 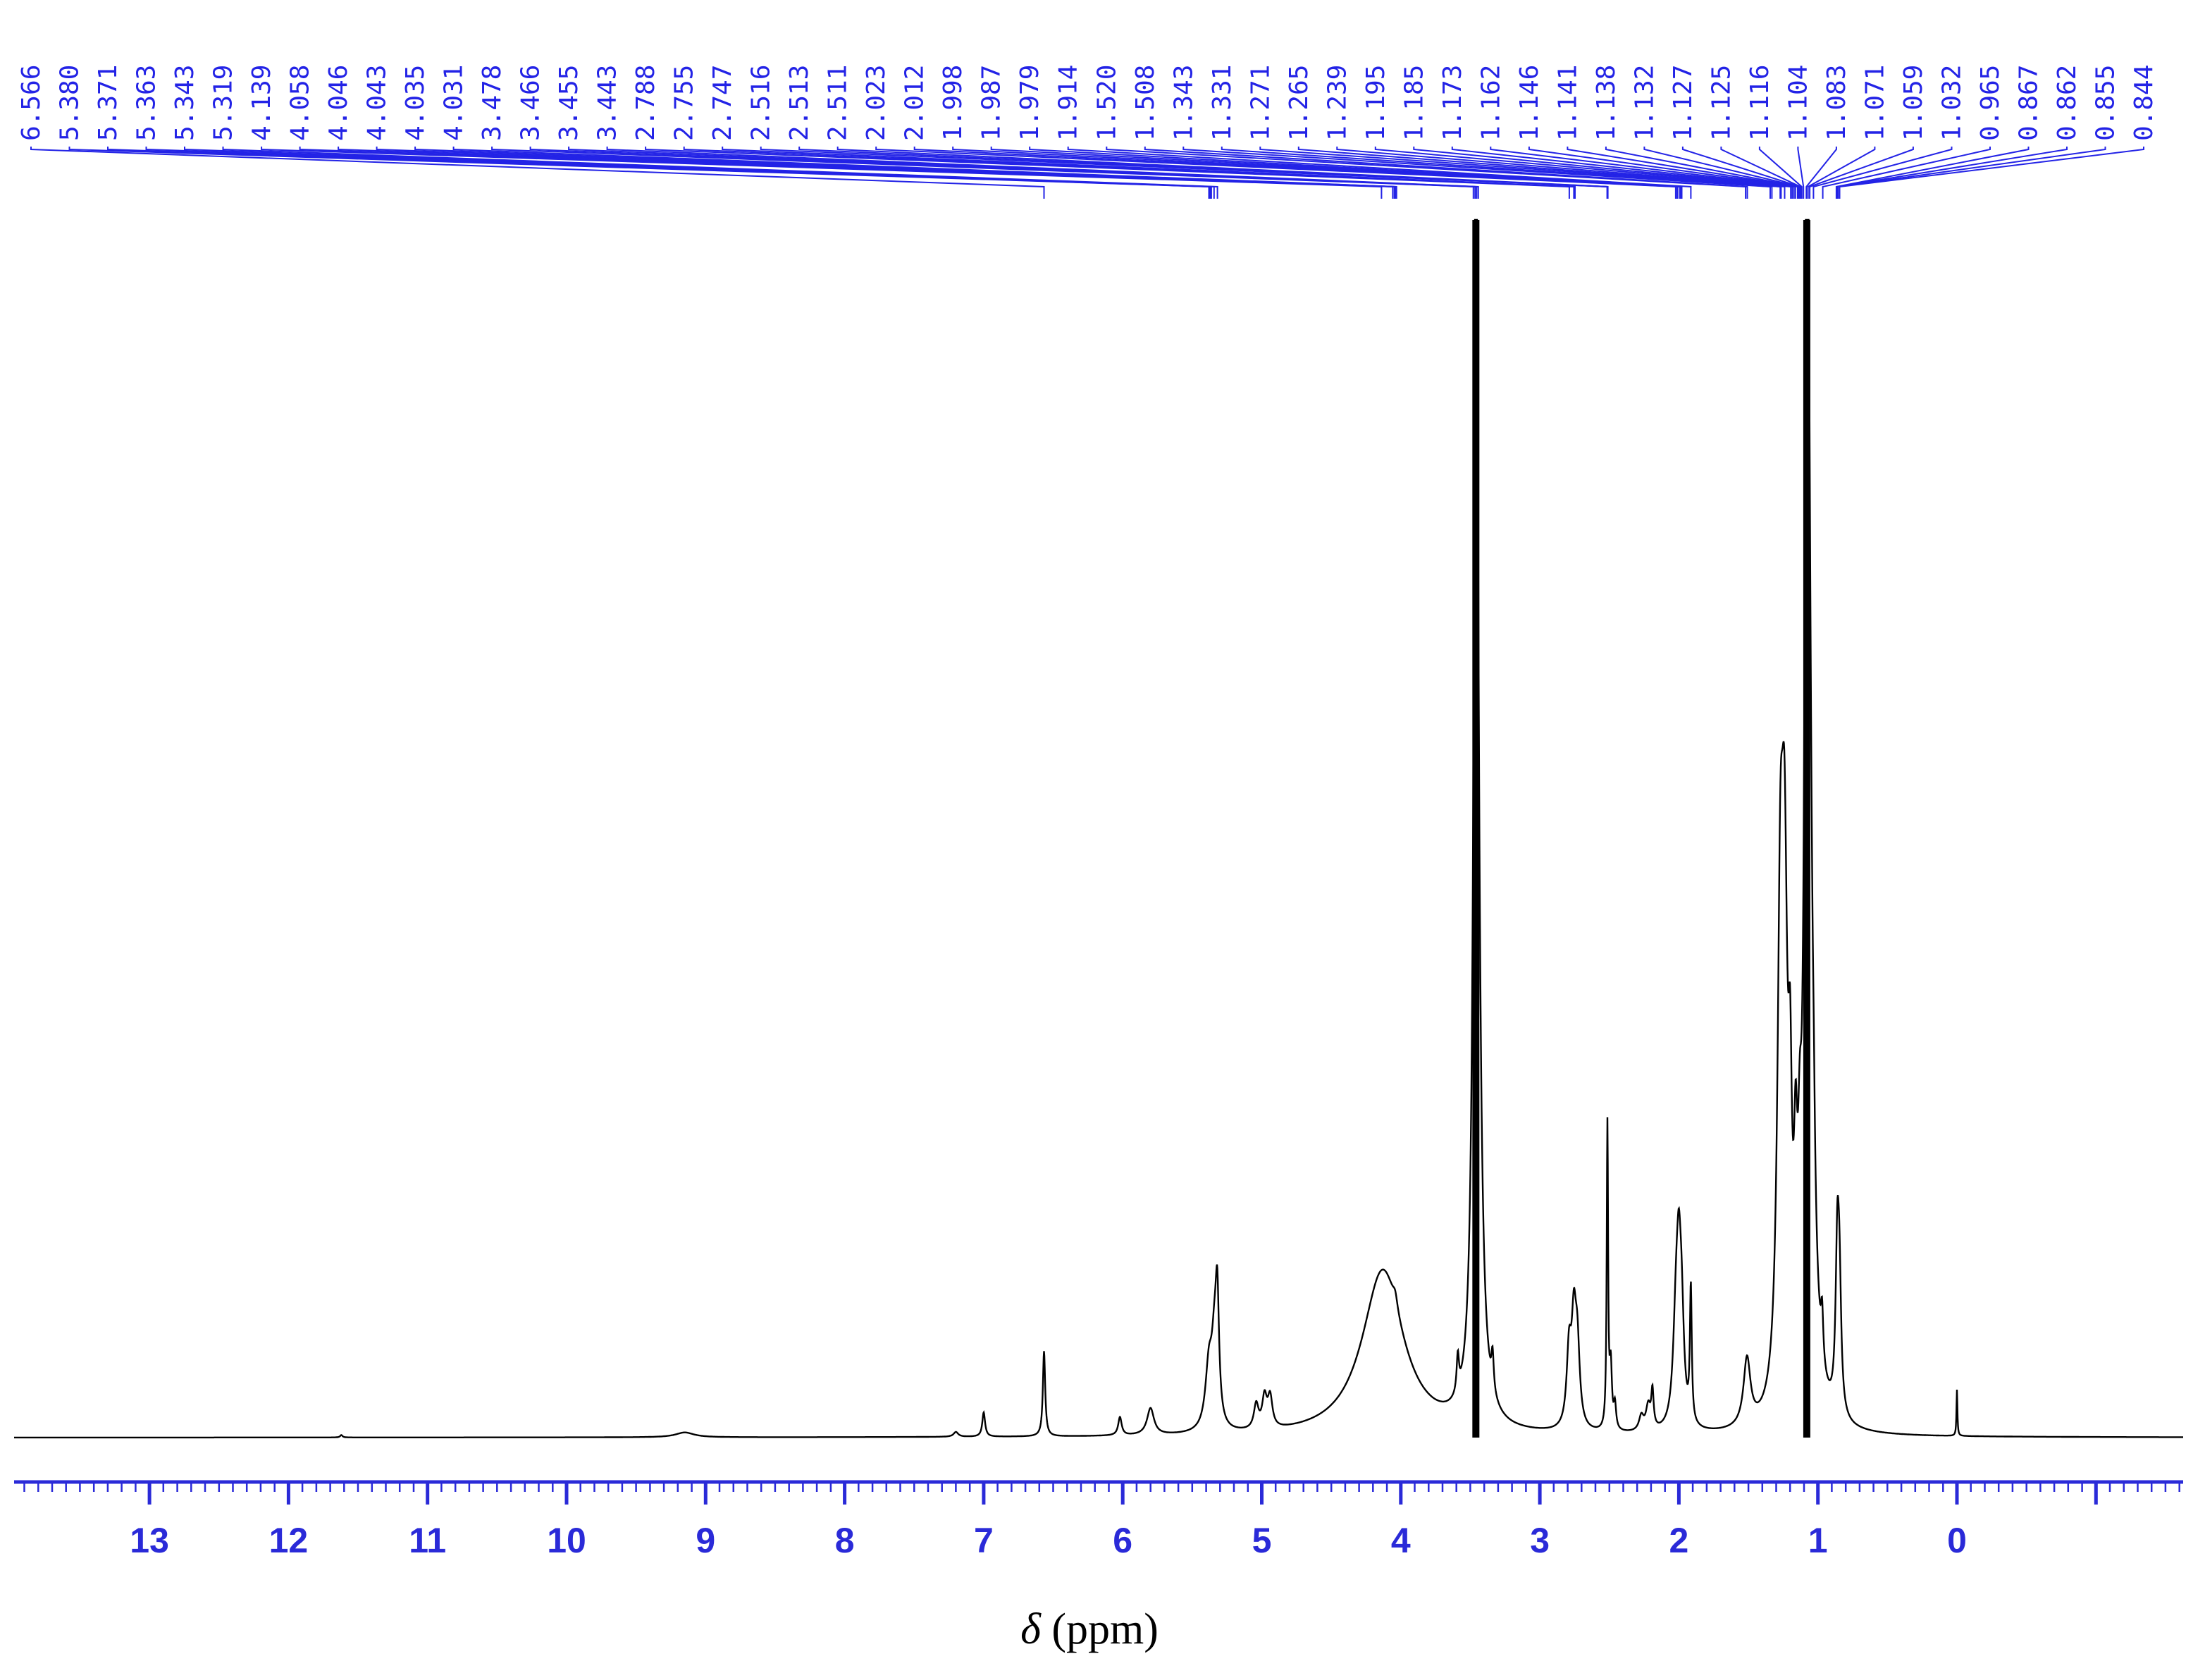 I want to click on x-tick-label: 5, so click(x=1262, y=1541).